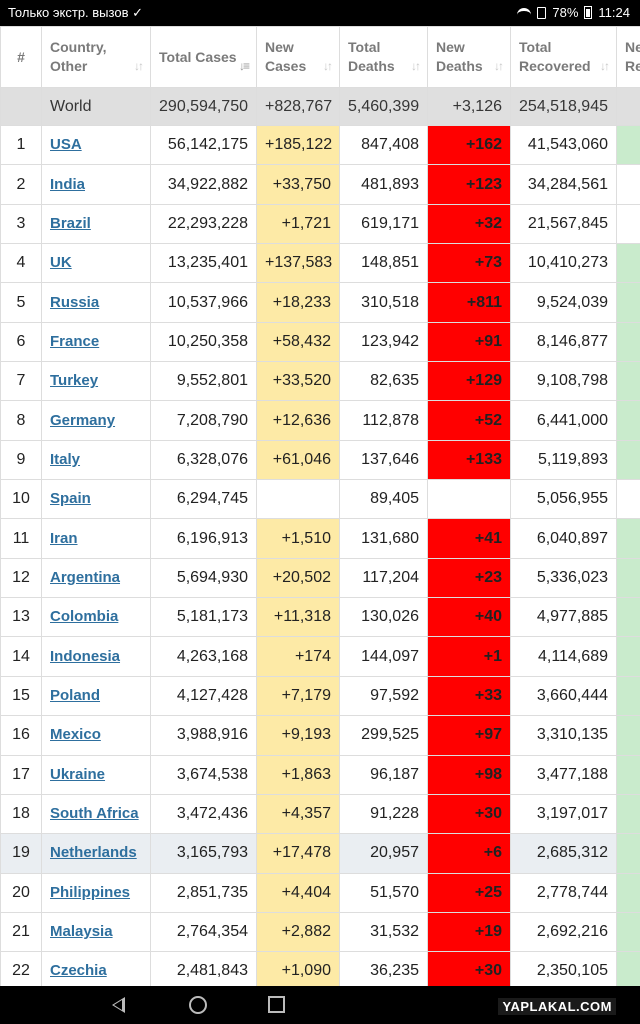  Describe the element at coordinates (563, 696) in the screenshot. I see `row-total-recovered: 3,660,444` at that location.